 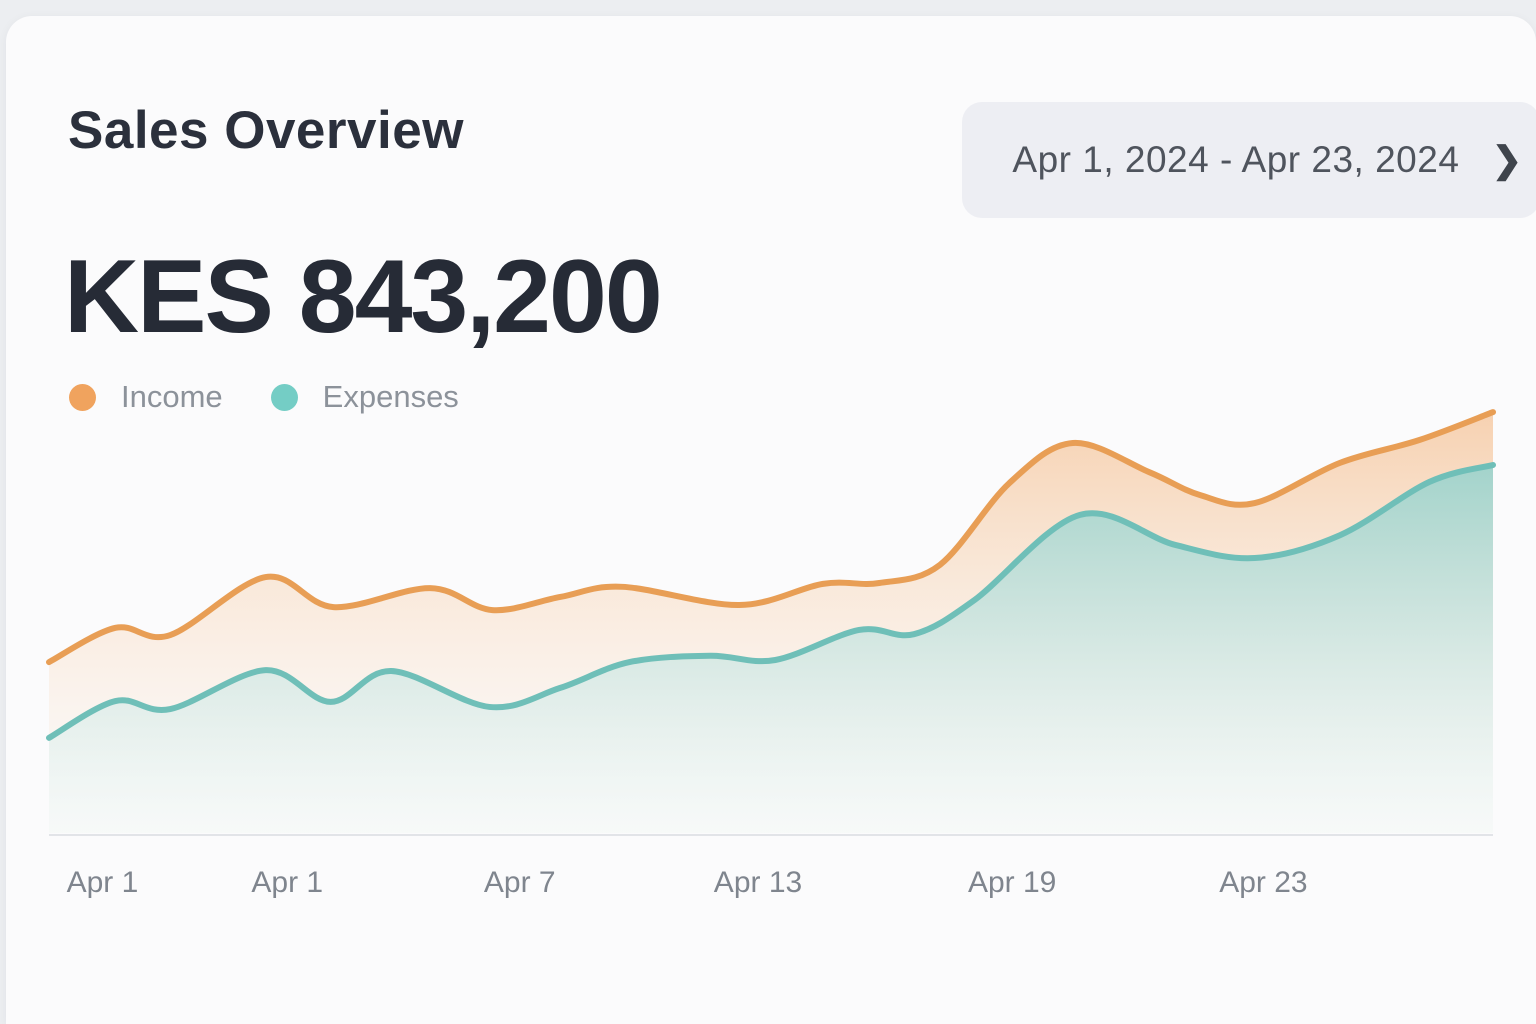 What do you see at coordinates (82, 397) in the screenshot?
I see `income-dot-icon` at bounding box center [82, 397].